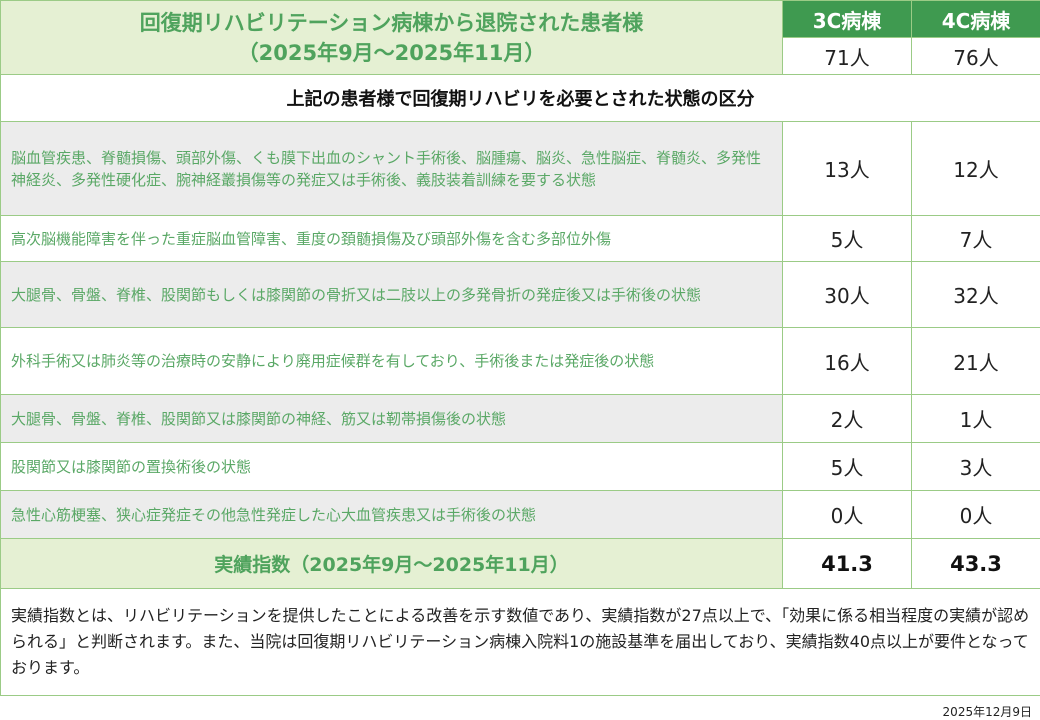 This screenshot has height=720, width=1040. What do you see at coordinates (975, 466) in the screenshot?
I see `value-4c: 3人` at bounding box center [975, 466].